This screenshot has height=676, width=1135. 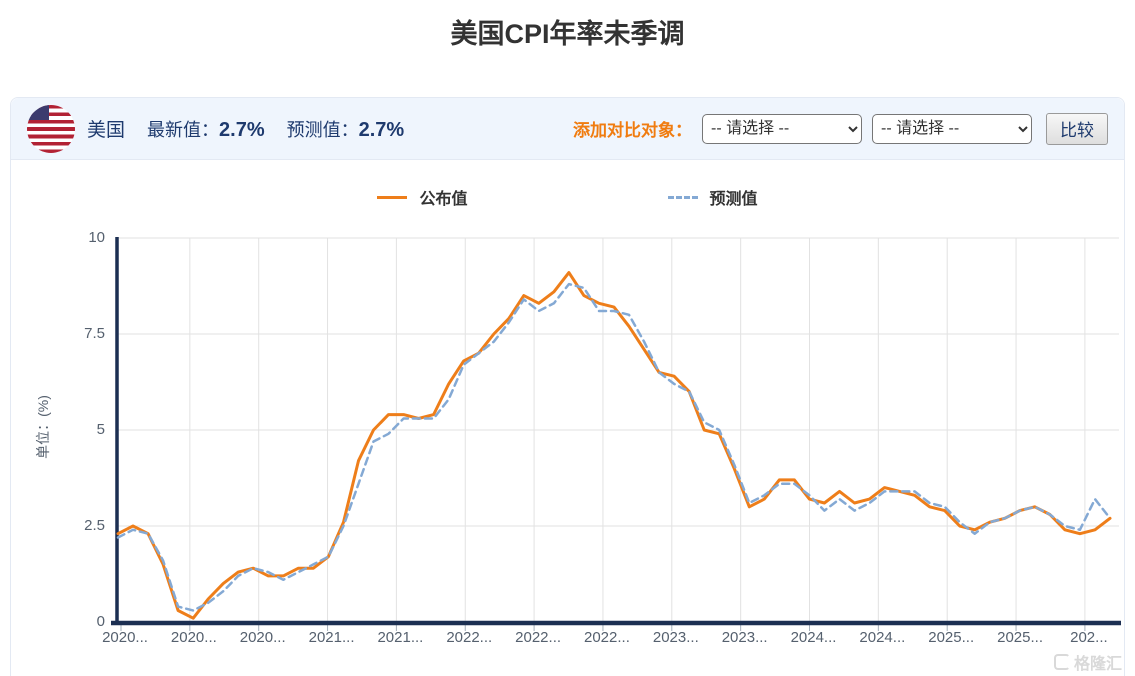 What do you see at coordinates (392, 197) in the screenshot?
I see `published-line-swatch` at bounding box center [392, 197].